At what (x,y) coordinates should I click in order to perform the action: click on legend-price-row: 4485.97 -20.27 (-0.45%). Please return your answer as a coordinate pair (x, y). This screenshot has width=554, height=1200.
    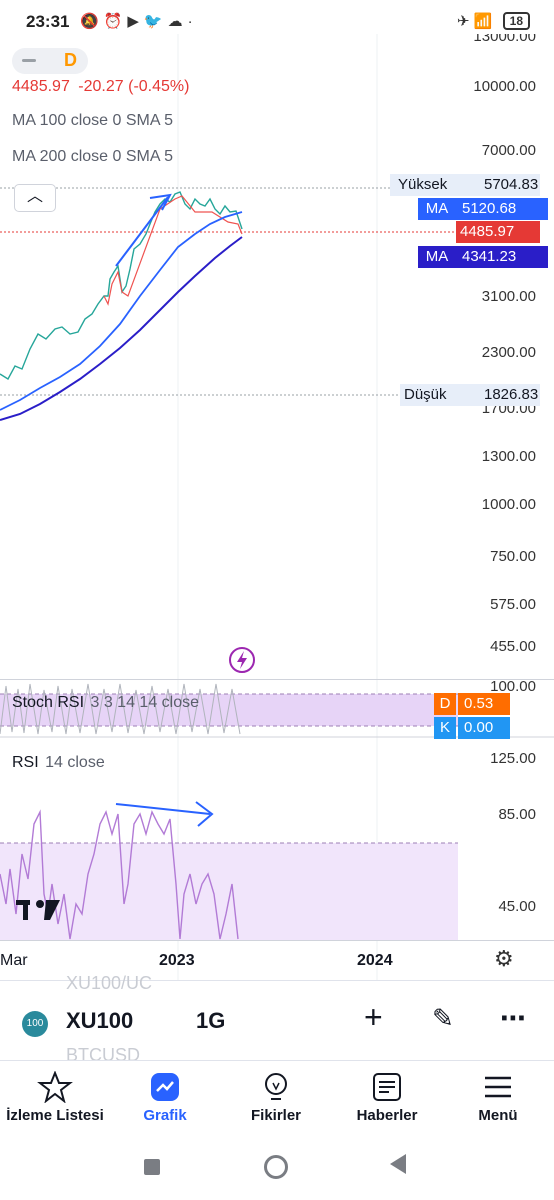
    Looking at the image, I should click on (100, 87).